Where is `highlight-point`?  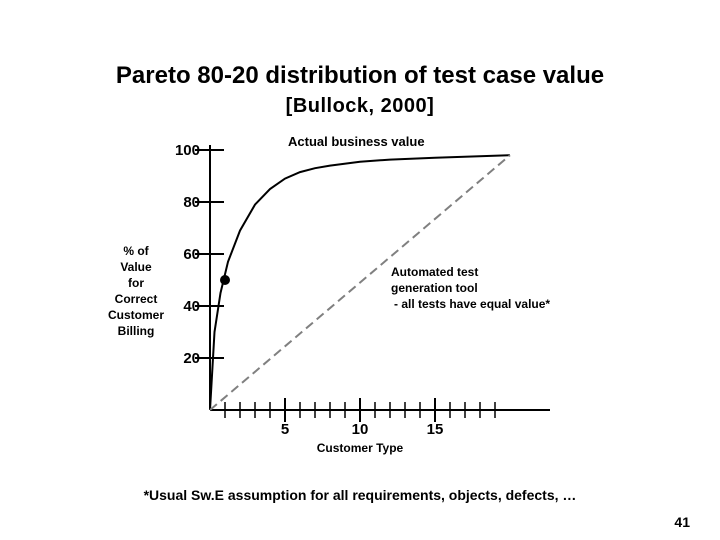 highlight-point is located at coordinates (225, 280).